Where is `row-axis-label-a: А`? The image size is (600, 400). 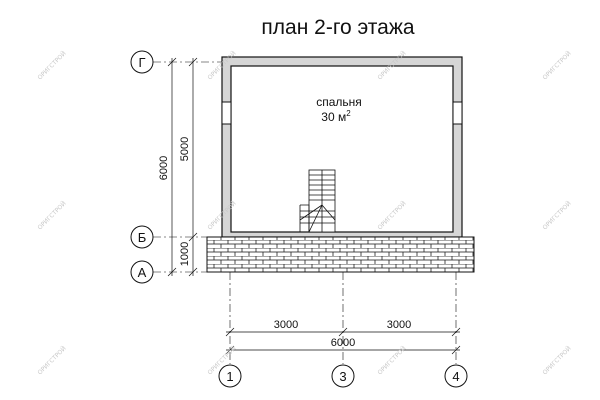 row-axis-label-a: А is located at coordinates (142, 272).